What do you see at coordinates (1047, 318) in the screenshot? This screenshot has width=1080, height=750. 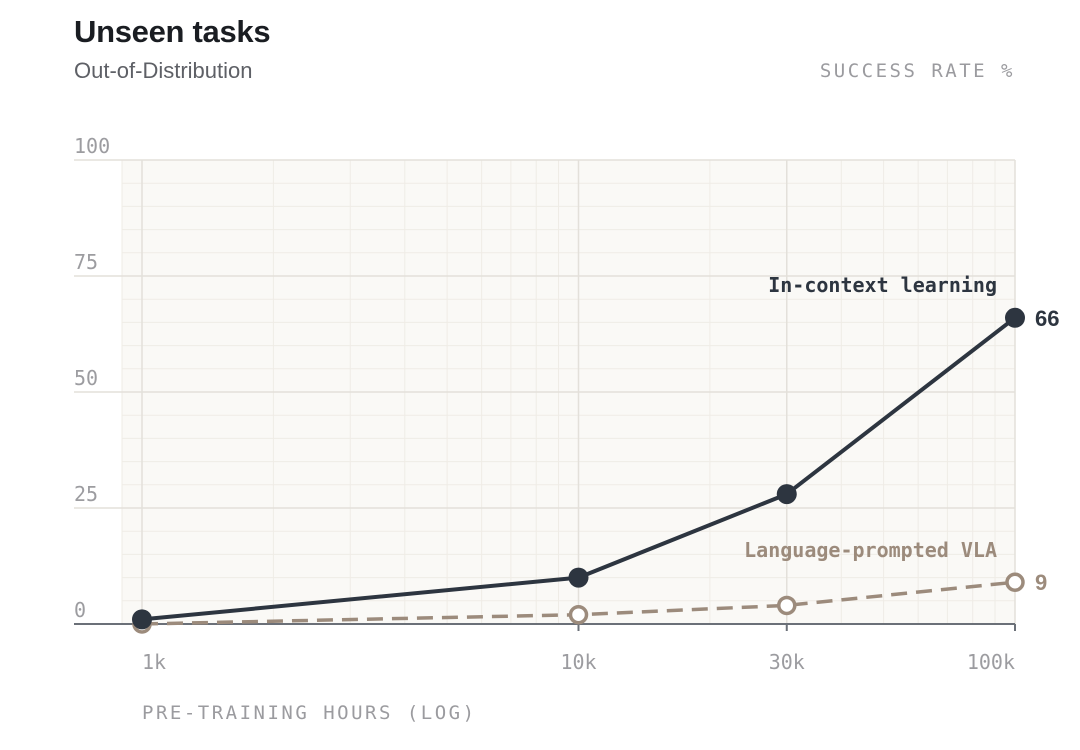 I see `end-value-label: 66` at bounding box center [1047, 318].